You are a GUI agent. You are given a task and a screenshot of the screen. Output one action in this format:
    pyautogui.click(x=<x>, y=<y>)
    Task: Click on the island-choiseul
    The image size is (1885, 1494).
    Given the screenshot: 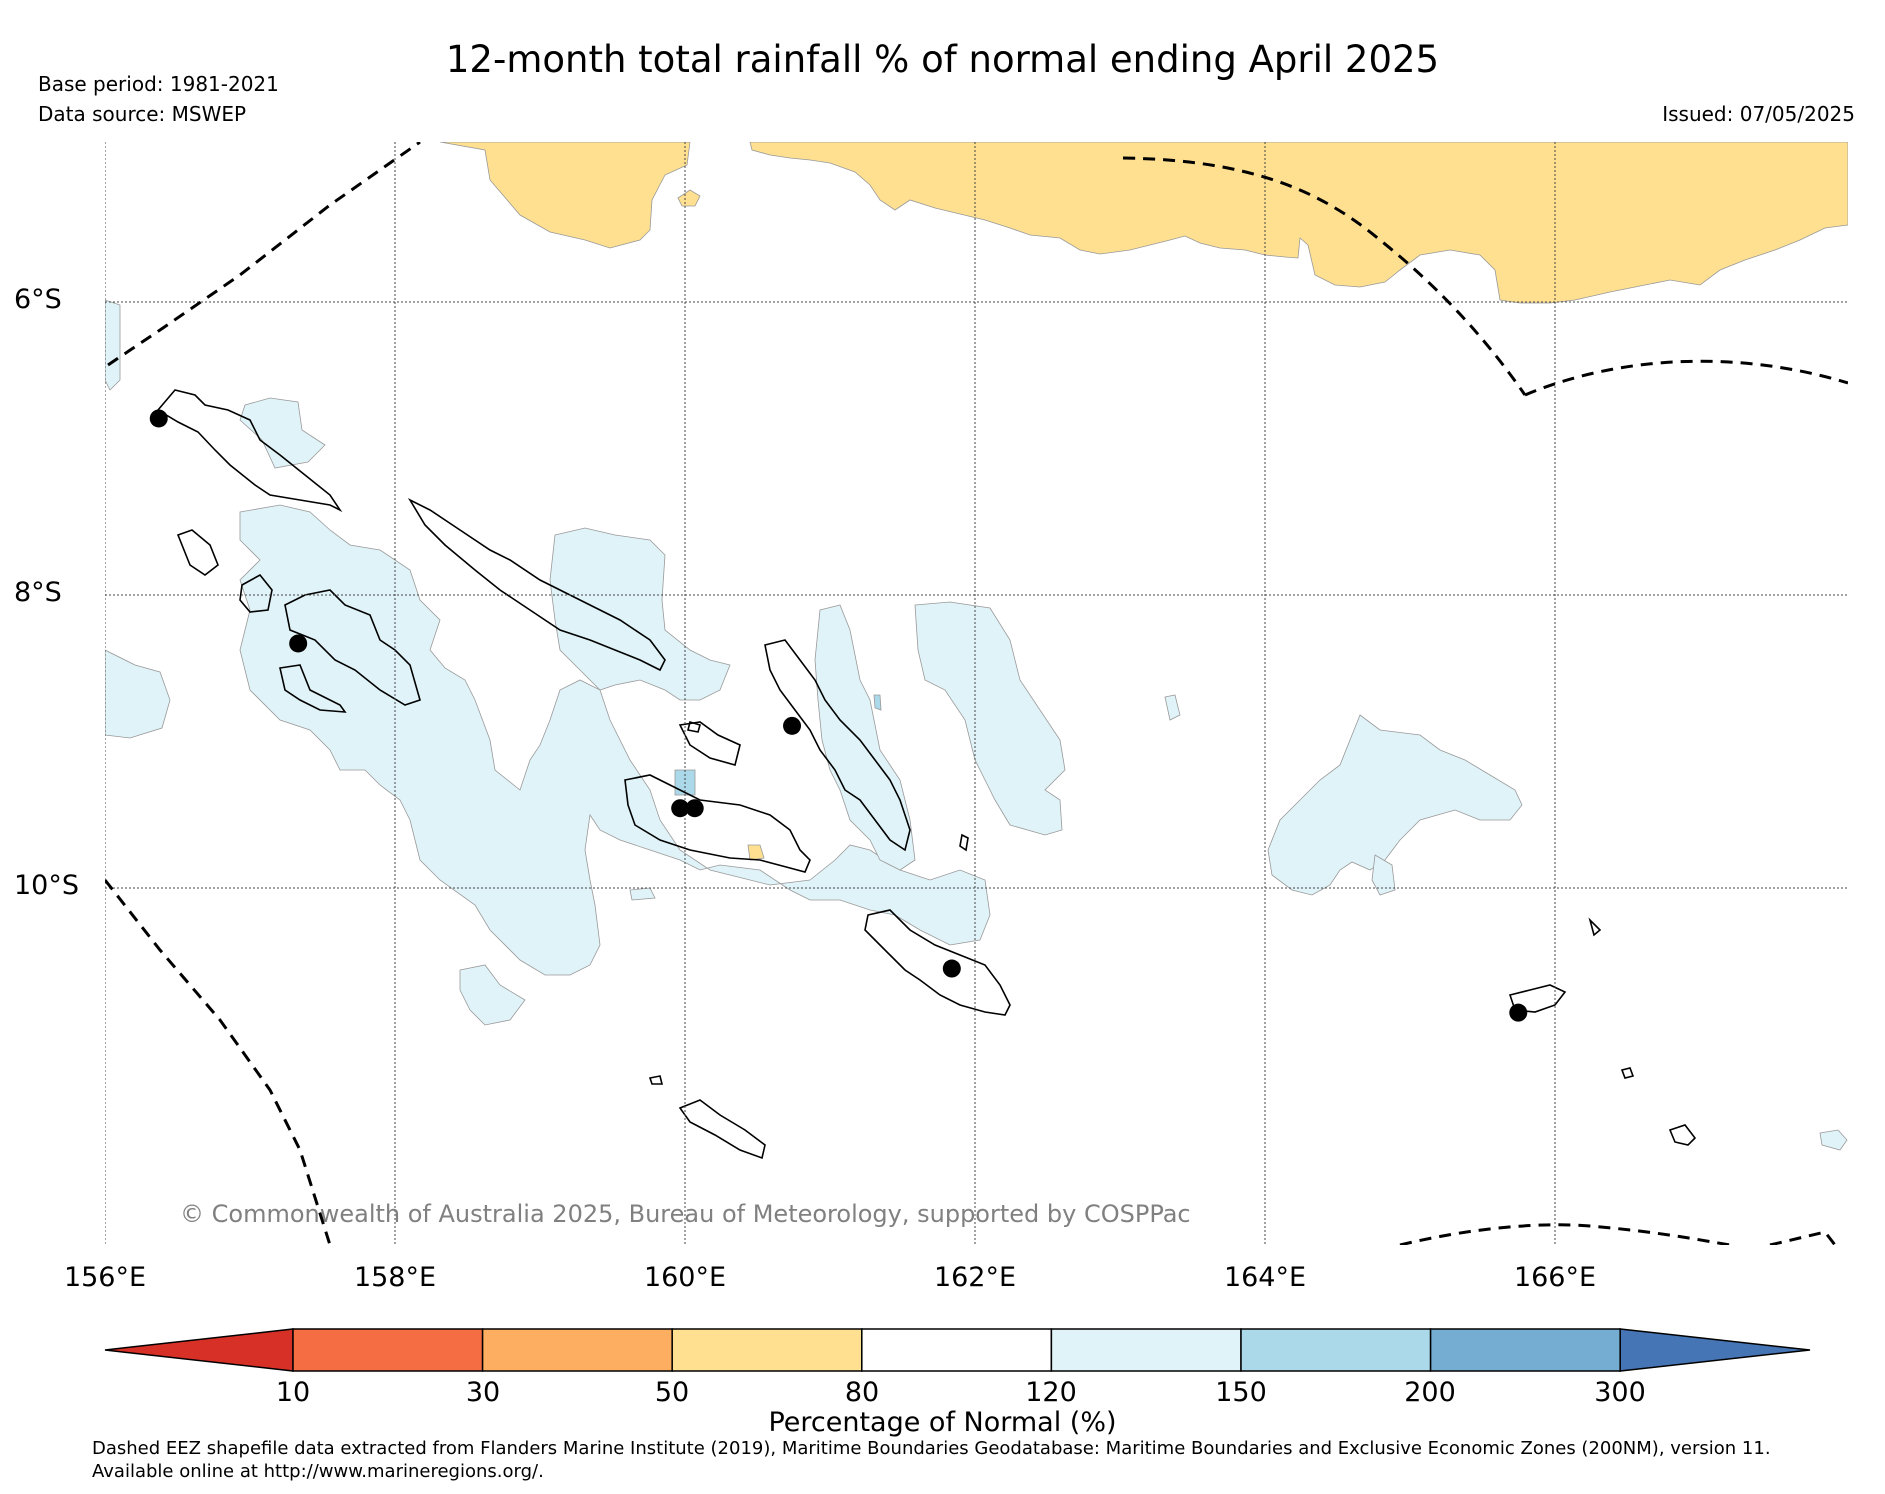 What is the action you would take?
    pyautogui.click(x=536, y=585)
    